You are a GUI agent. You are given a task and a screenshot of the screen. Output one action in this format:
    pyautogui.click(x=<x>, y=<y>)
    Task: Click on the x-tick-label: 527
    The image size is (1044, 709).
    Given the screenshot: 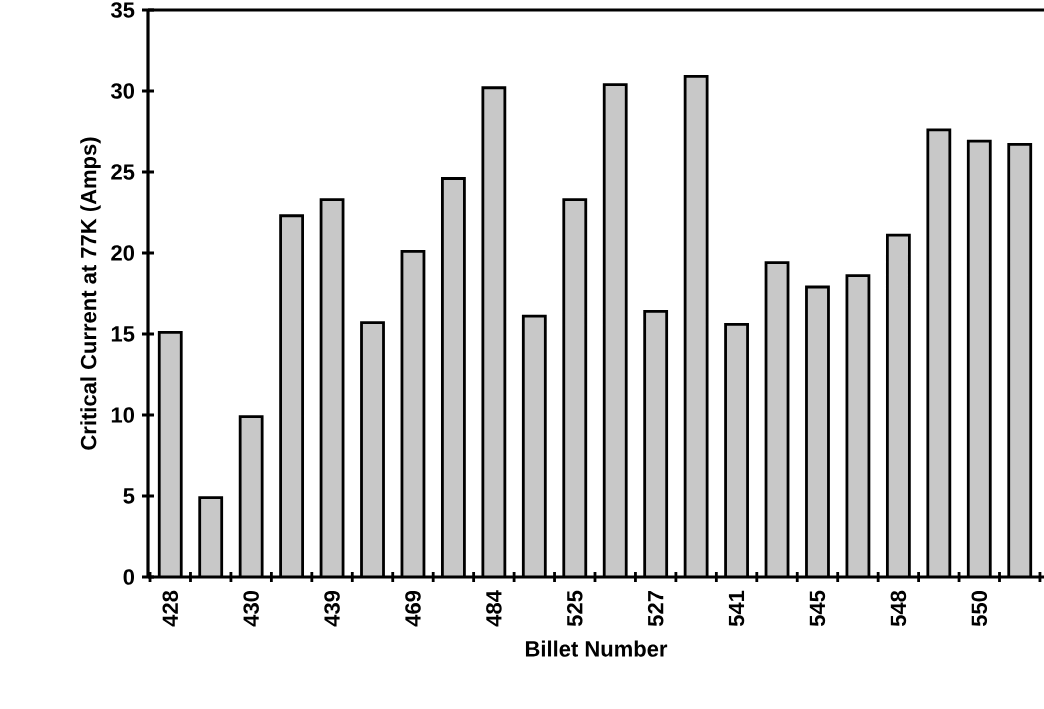 What is the action you would take?
    pyautogui.click(x=655, y=609)
    